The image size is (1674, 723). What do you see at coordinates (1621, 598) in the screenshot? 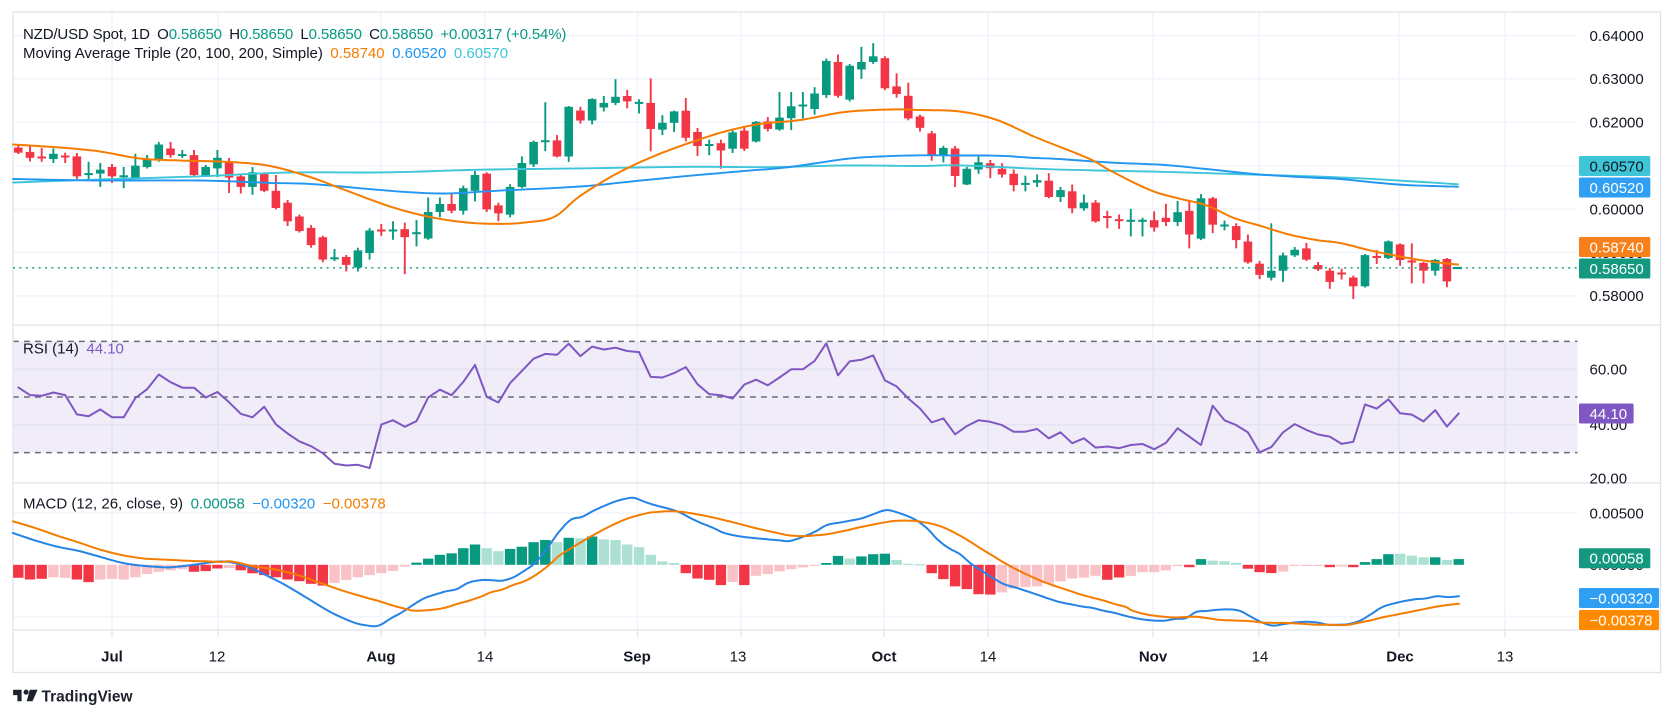
I see `svg-text: −0.00320` at bounding box center [1621, 598].